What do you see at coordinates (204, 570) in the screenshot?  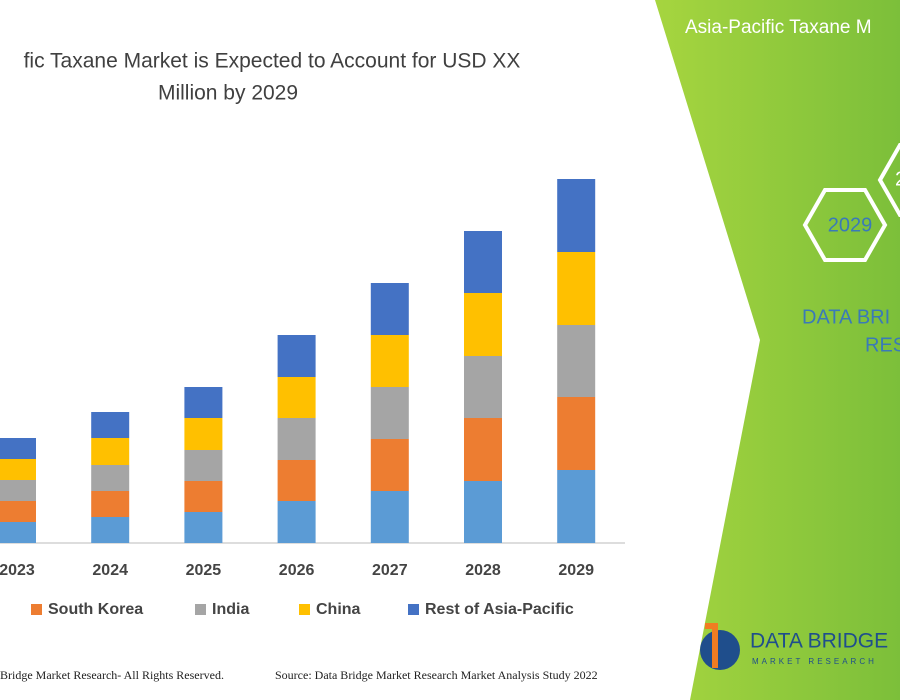 I see `x-tick-label: 2025` at bounding box center [204, 570].